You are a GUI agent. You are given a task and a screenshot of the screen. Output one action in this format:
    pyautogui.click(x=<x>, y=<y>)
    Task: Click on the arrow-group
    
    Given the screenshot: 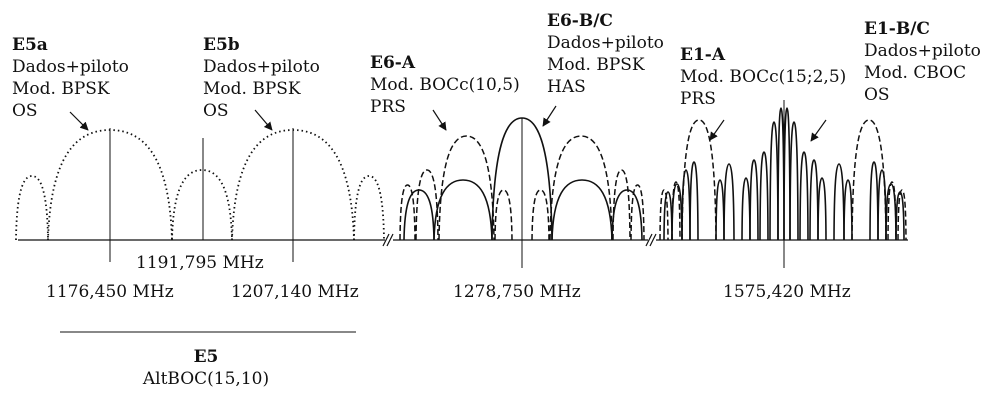 What is the action you would take?
    pyautogui.click(x=448, y=123)
    